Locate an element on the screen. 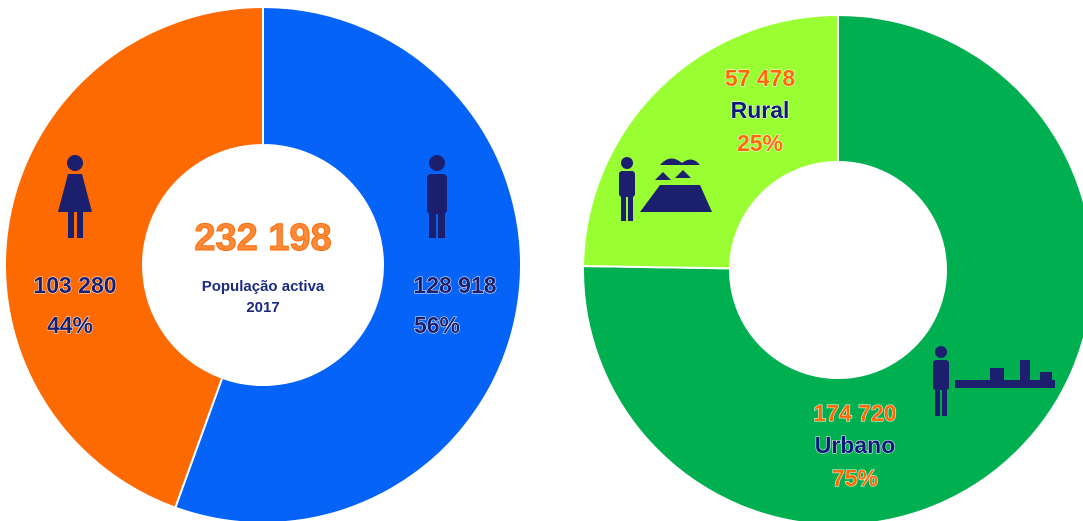  slice-label: 103 280 is located at coordinates (74, 285).